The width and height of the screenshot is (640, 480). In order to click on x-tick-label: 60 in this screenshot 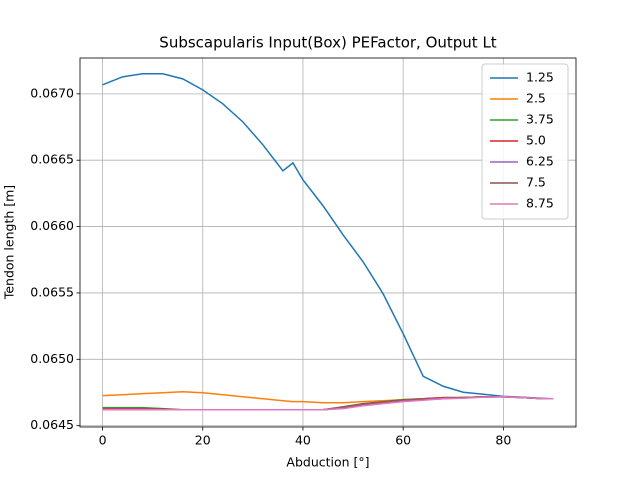, I will do `click(403, 440)`.